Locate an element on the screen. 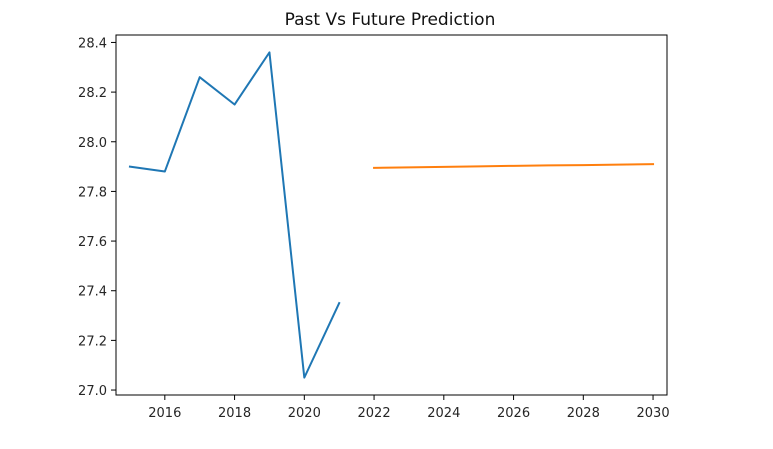  x-tick-label: 2024 is located at coordinates (443, 413).